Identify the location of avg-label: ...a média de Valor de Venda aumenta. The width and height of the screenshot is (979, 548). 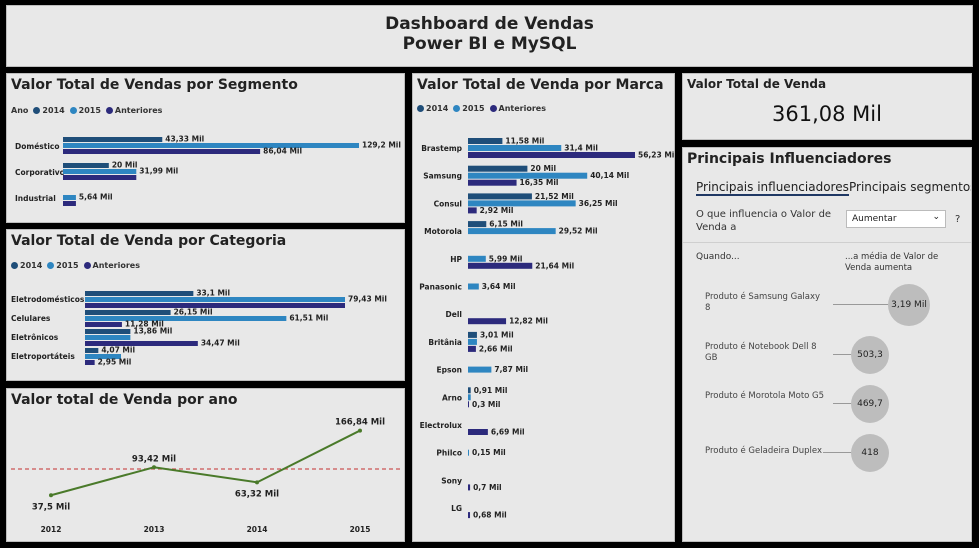
(892, 262).